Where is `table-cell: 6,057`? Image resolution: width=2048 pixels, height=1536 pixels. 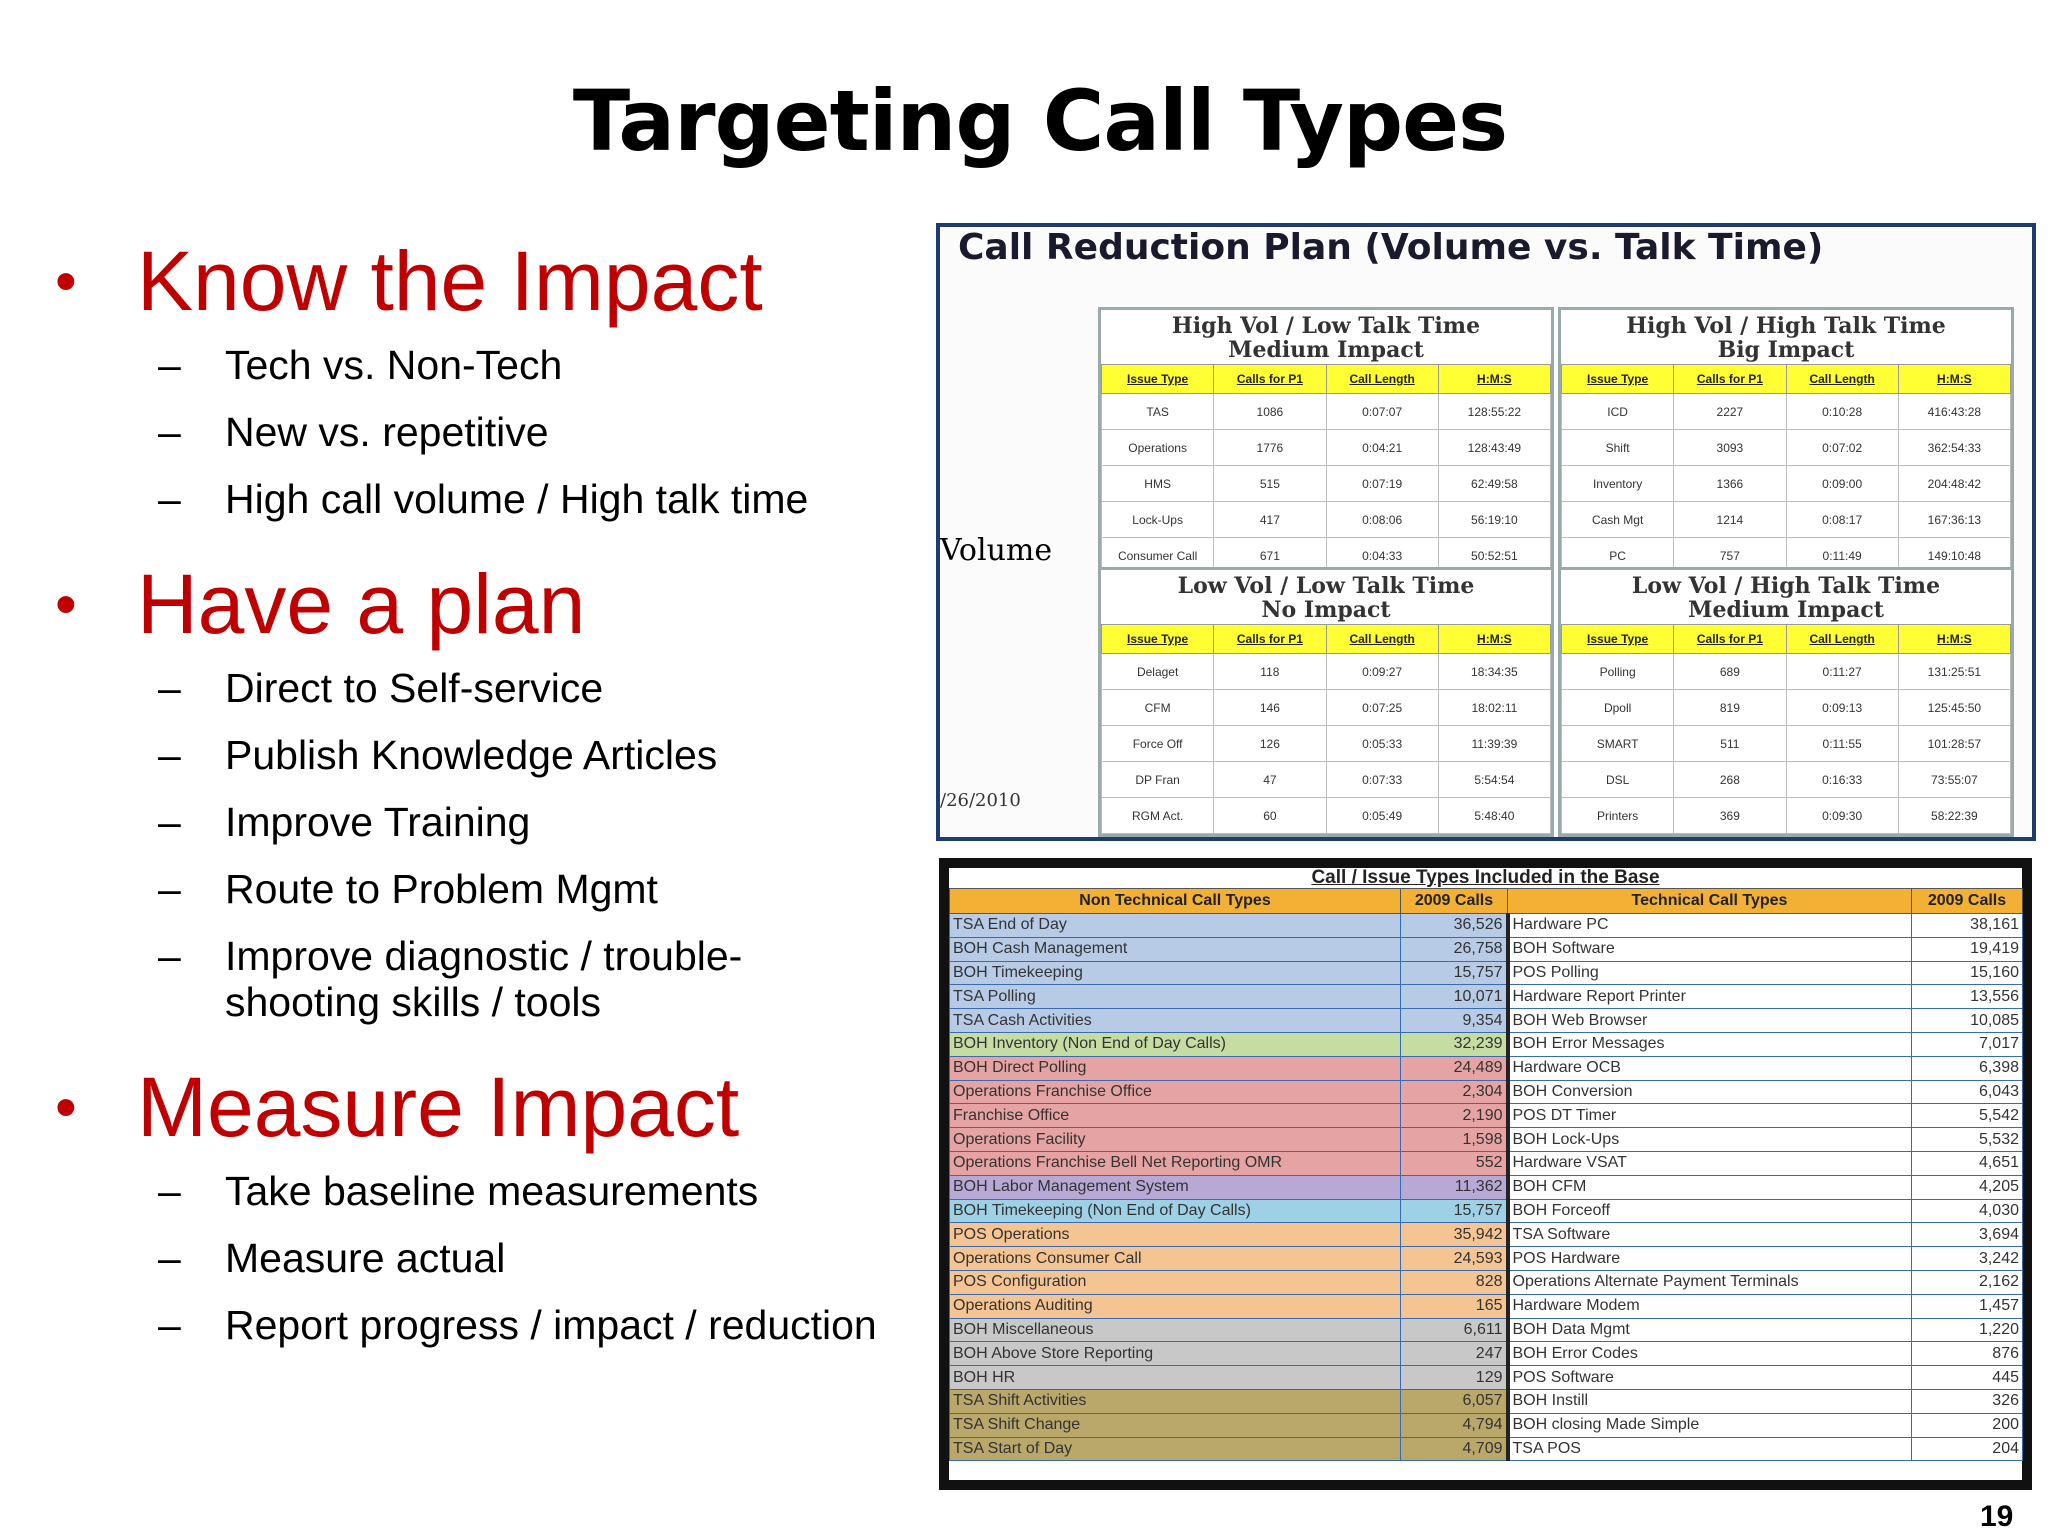 table-cell: 6,057 is located at coordinates (1454, 1401).